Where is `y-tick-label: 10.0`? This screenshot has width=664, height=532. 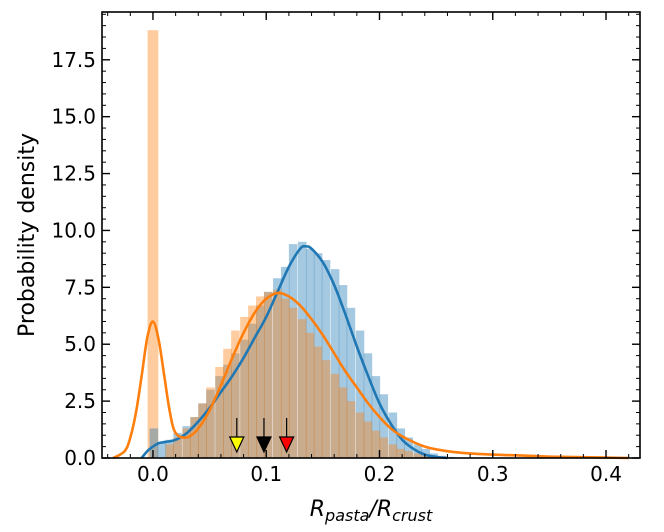
y-tick-label: 10.0 is located at coordinates (73, 230).